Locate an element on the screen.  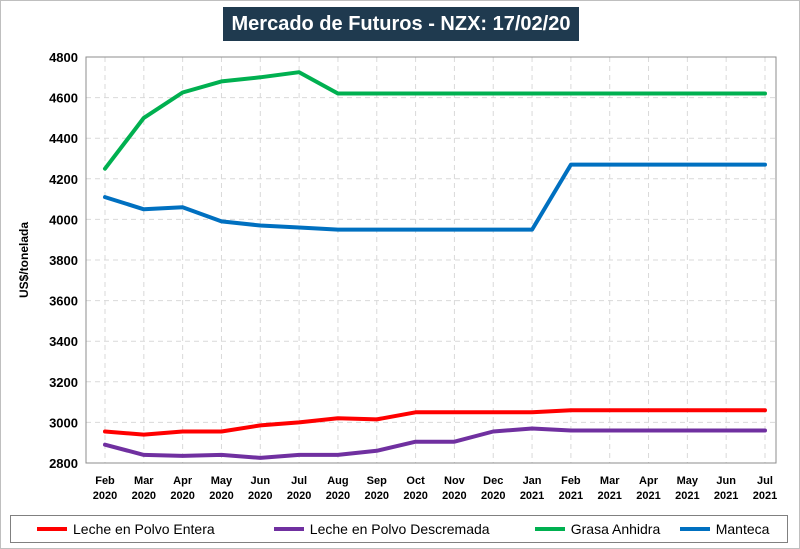
legend-item: Manteca is located at coordinates (733, 529).